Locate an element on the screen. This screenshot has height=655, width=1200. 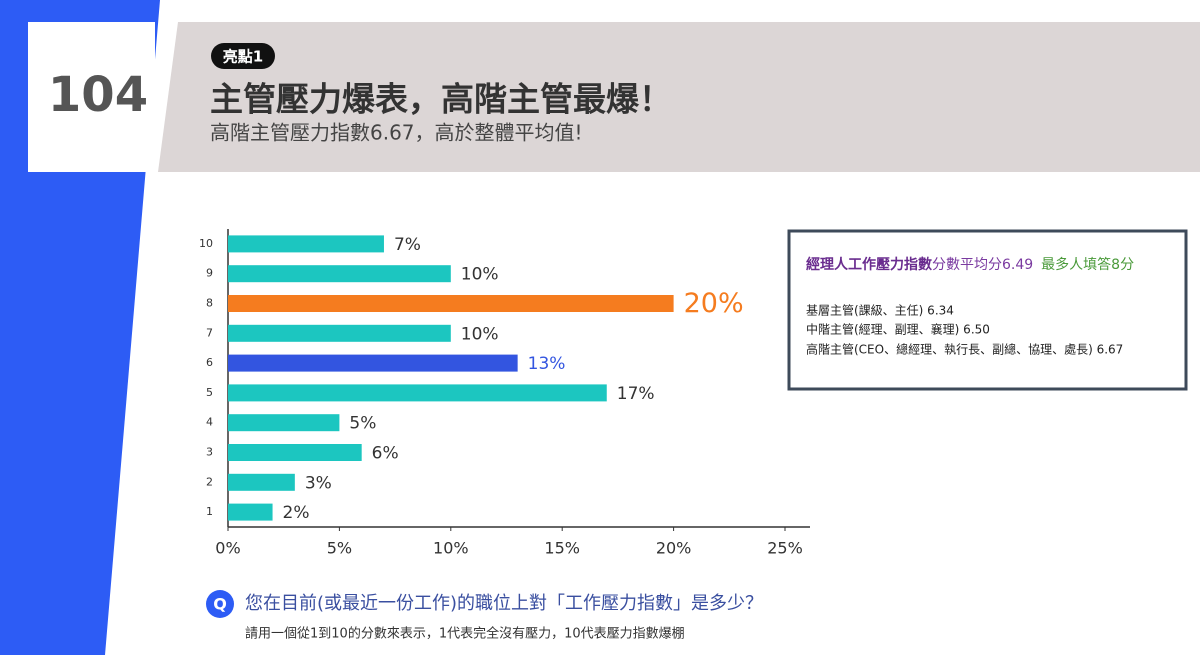
x-tick-label: 10% is located at coordinates (451, 548).